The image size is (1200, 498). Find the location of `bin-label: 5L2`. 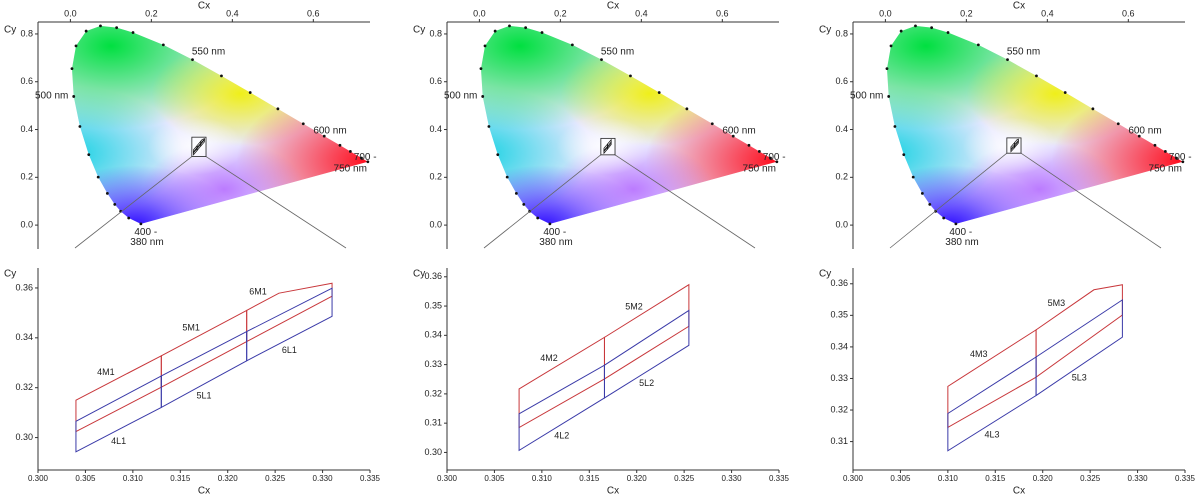

bin-label: 5L2 is located at coordinates (646, 383).